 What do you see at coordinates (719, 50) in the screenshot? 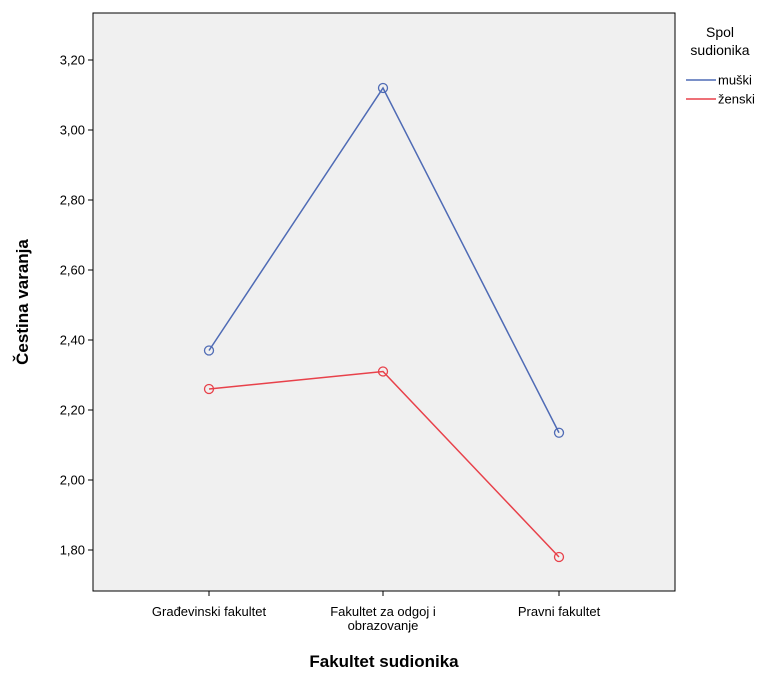
I see `legend-title-line-2: sudionika` at bounding box center [719, 50].